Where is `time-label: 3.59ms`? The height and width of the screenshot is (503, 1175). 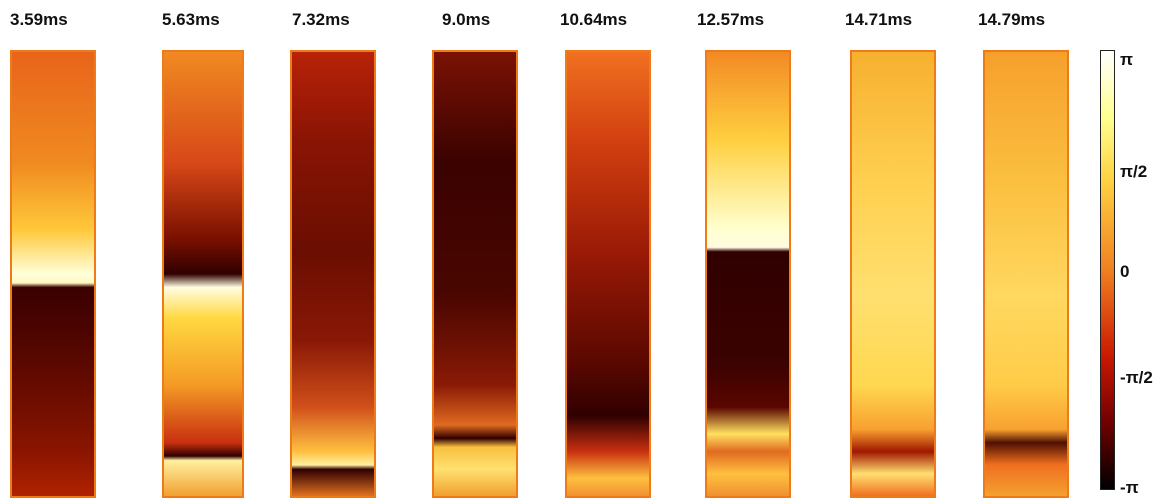 time-label: 3.59ms is located at coordinates (39, 19).